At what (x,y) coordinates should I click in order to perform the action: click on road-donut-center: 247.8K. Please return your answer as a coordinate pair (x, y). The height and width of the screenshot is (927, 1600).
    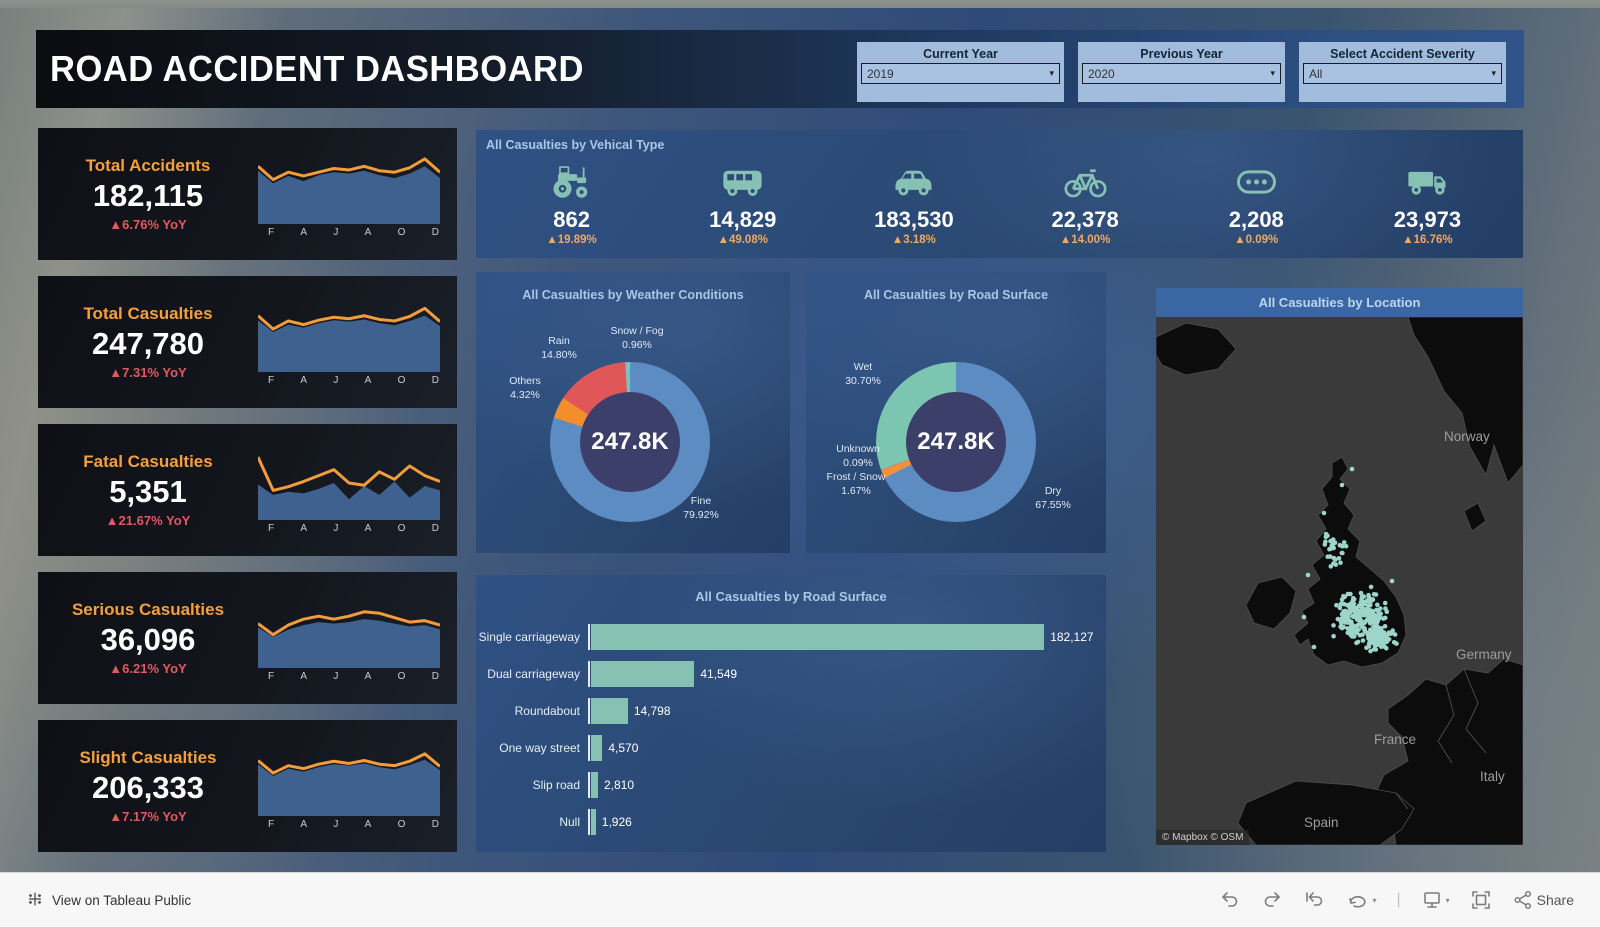
    Looking at the image, I should click on (956, 442).